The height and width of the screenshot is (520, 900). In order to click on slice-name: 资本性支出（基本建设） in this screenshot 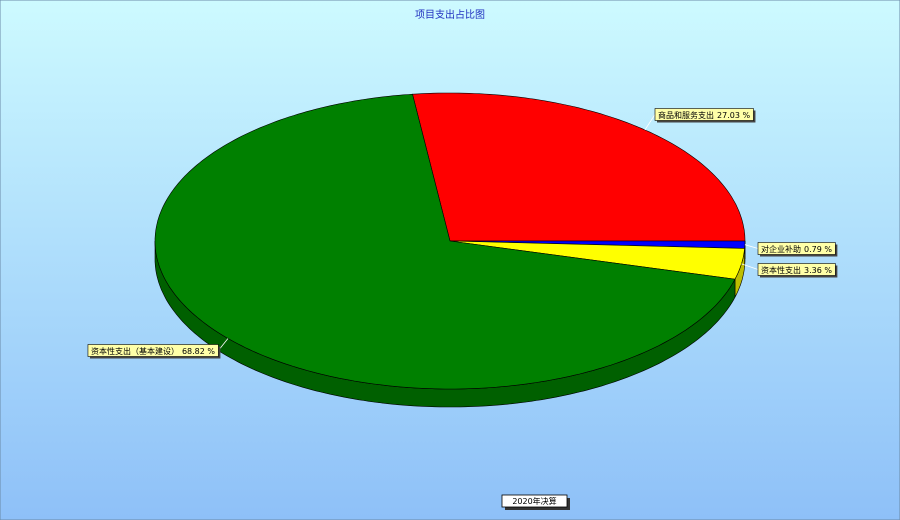, I will do `click(135, 351)`.